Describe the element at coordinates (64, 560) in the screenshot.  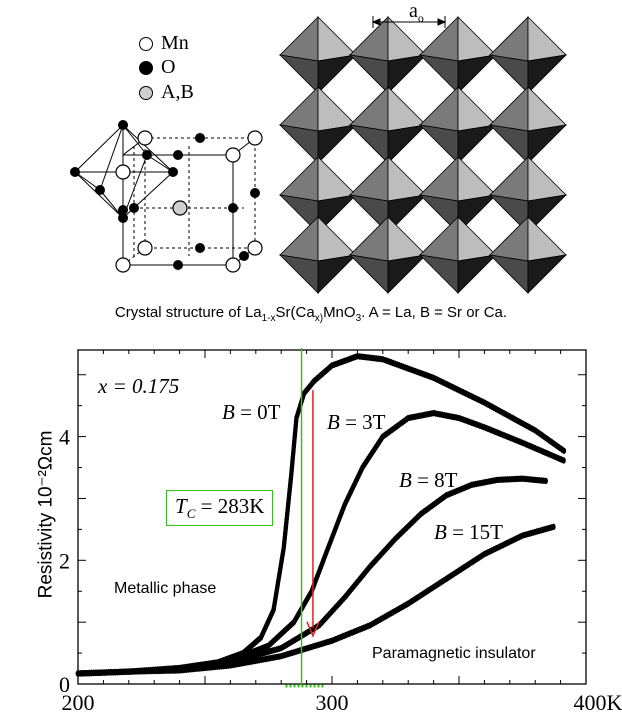
I see `y-tick-label: 2` at that location.